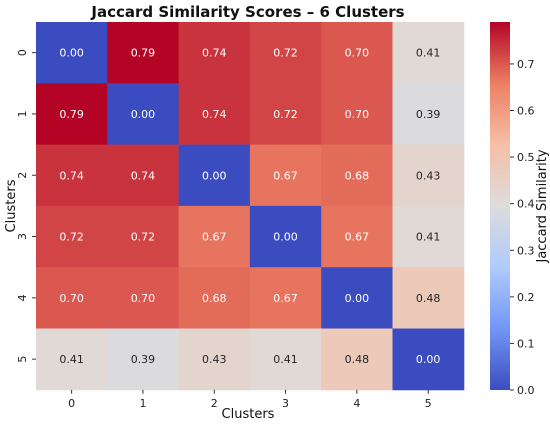 The image size is (550, 426). What do you see at coordinates (11, 205) in the screenshot?
I see `y-axis-label: Clusters` at bounding box center [11, 205].